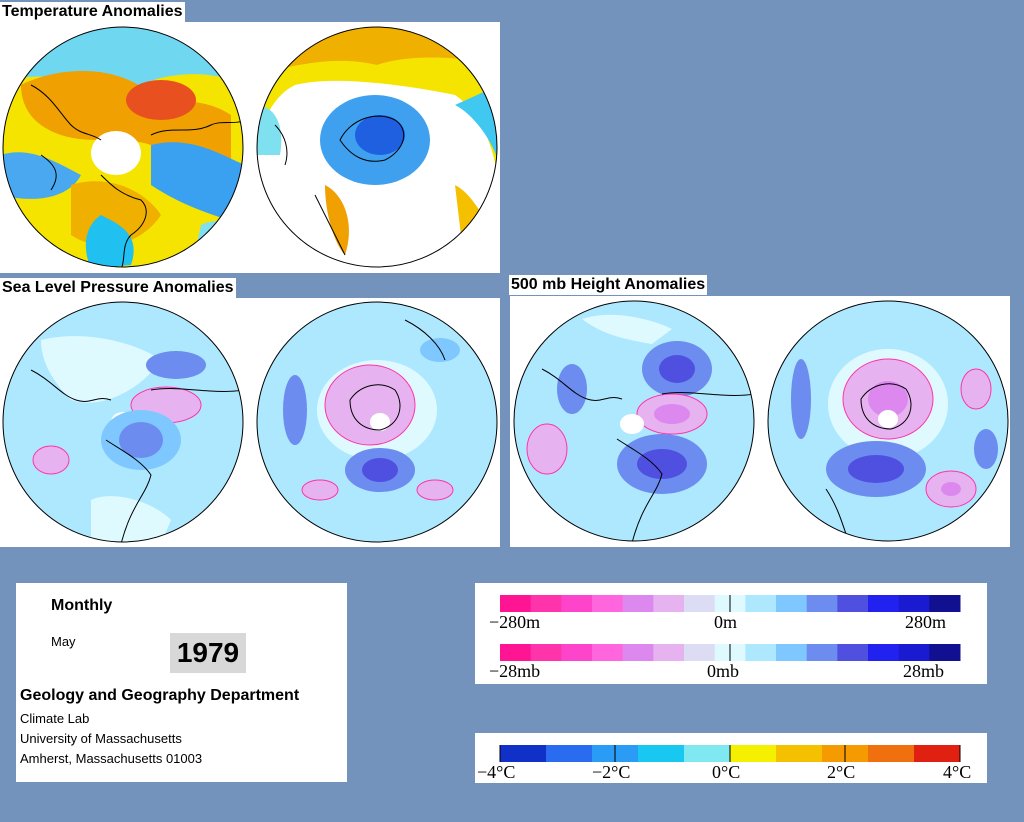 Image resolution: width=1024 pixels, height=822 pixels. Describe the element at coordinates (111, 758) in the screenshot. I see `address-label: Amherst, Massachusetts 01003` at that location.